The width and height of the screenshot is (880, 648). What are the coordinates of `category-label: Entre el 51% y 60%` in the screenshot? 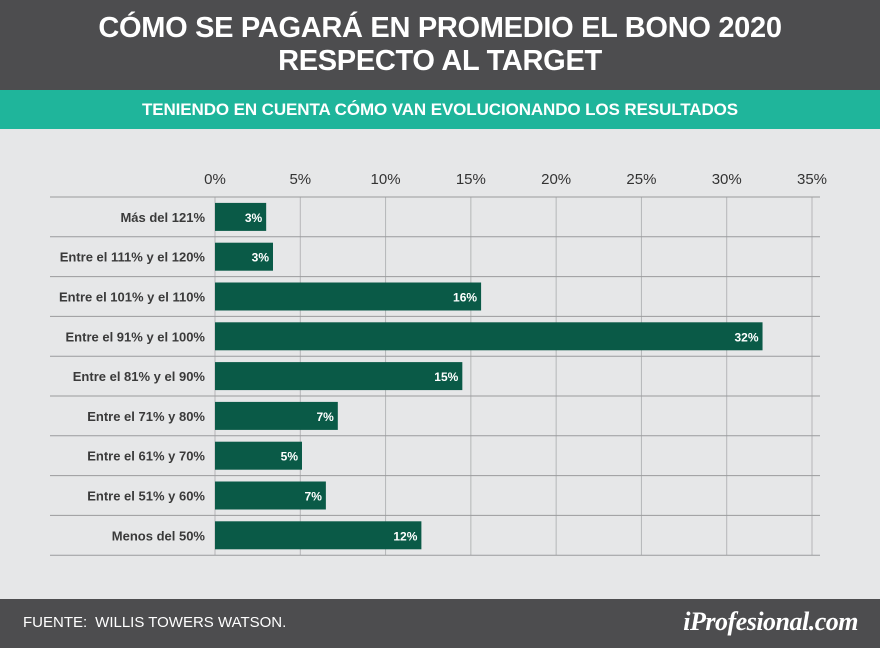 It's located at (146, 496).